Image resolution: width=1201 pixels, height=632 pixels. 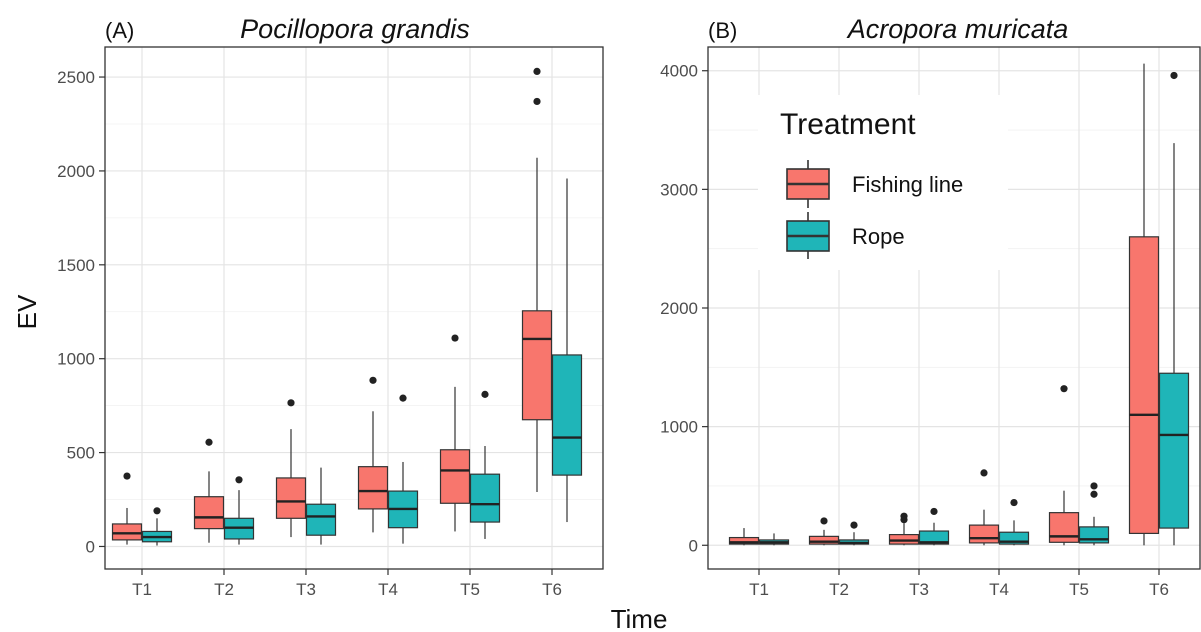 I want to click on panel-b-title: Acropora muricata, so click(x=957, y=29).